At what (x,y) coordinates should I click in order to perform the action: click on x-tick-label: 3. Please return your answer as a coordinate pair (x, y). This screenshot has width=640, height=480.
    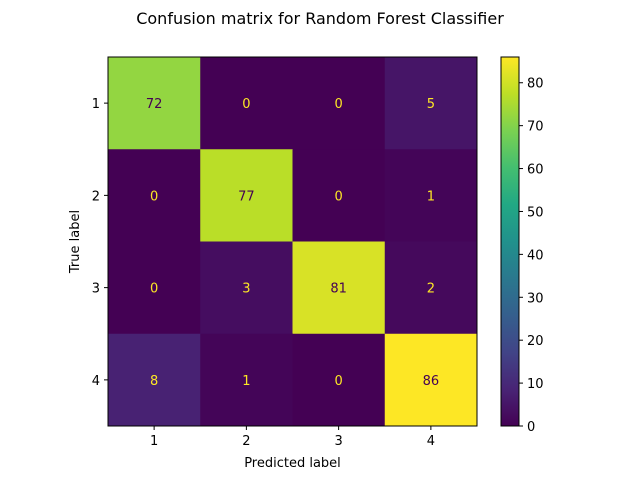
    Looking at the image, I should click on (338, 441).